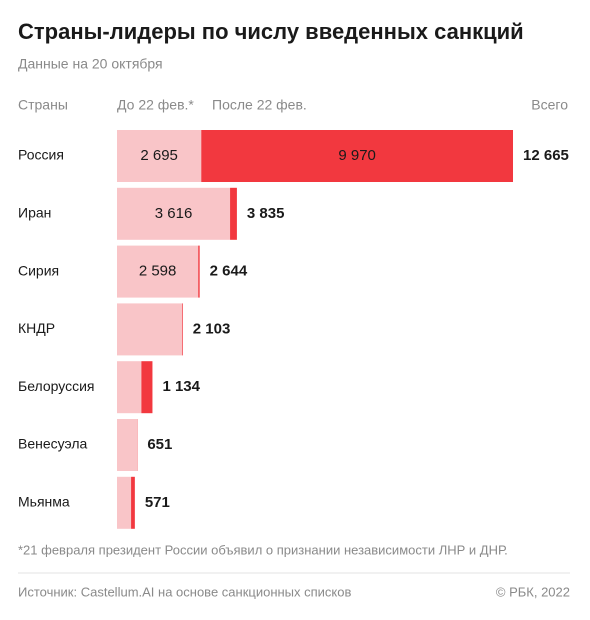 The image size is (590, 620). I want to click on total-label: 1 134, so click(181, 386).